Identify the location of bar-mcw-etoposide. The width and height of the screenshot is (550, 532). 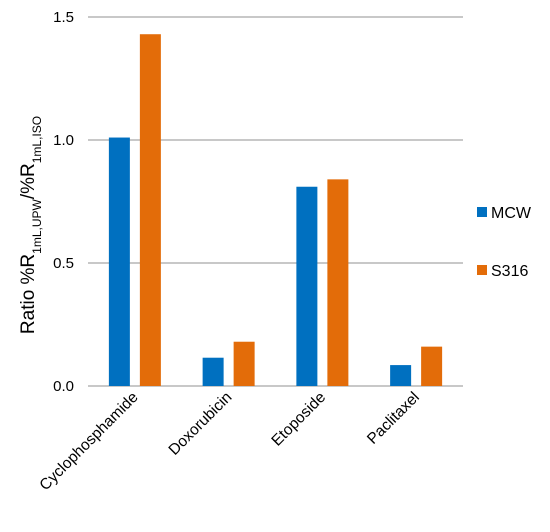
(307, 286).